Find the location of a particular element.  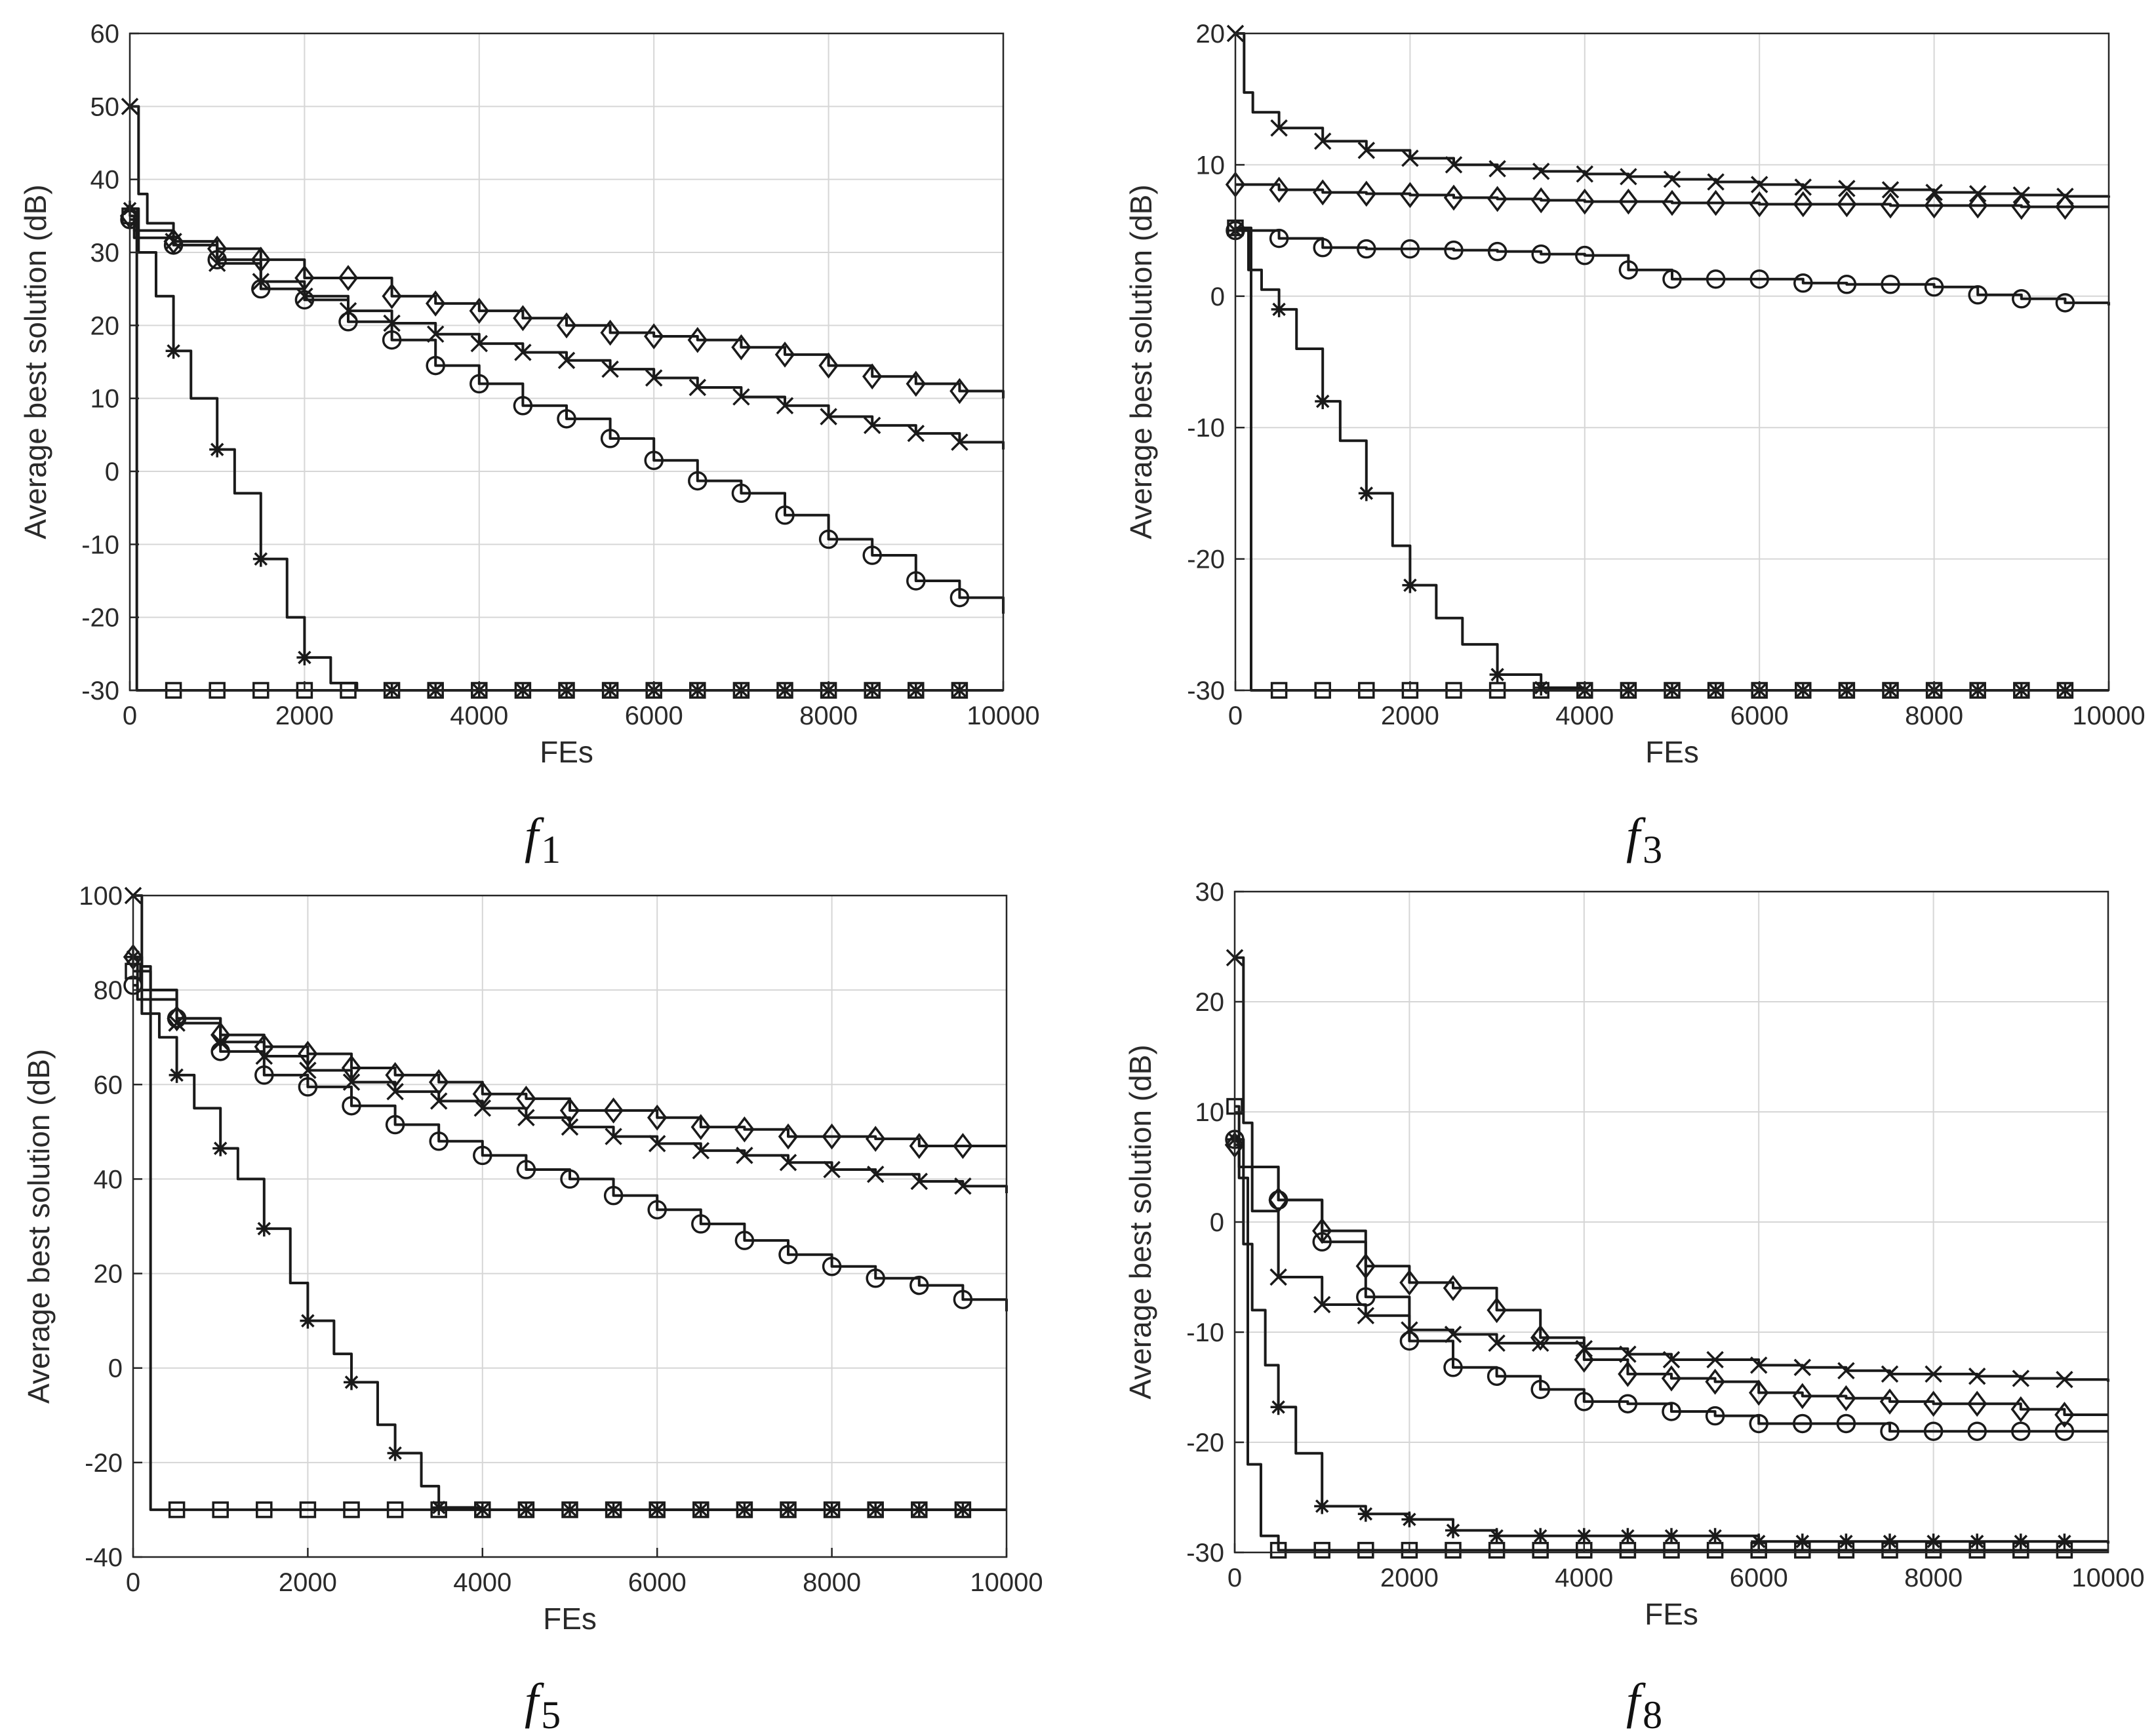

x-tick-label: 6000 is located at coordinates (657, 1582).